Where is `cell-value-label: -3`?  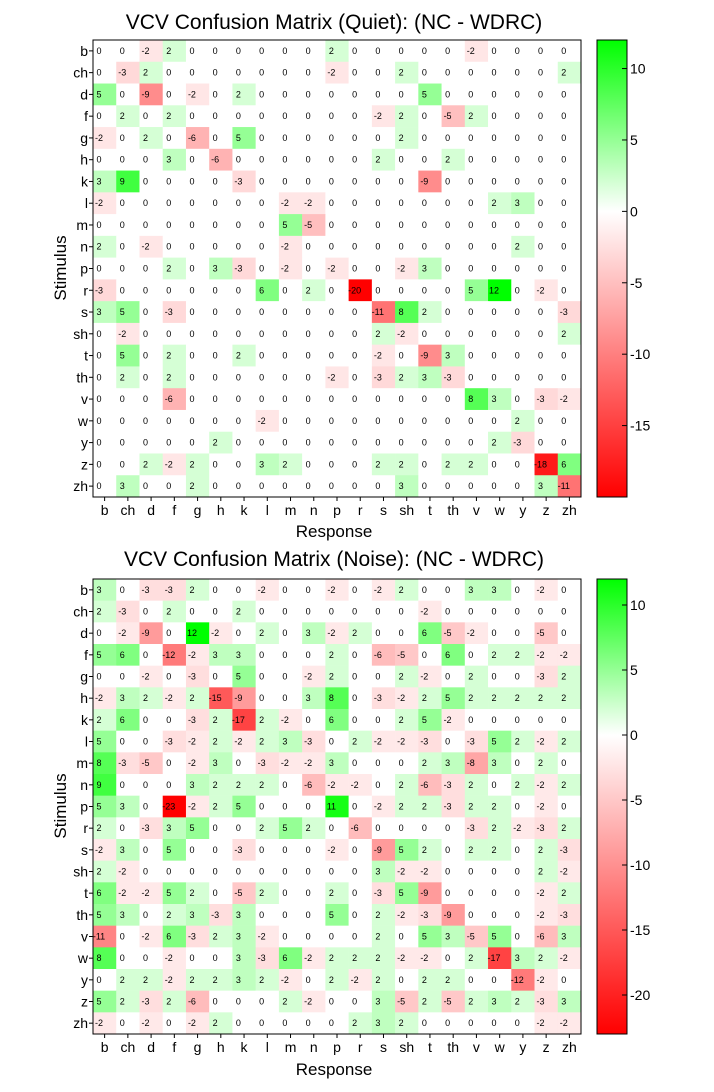
cell-value-label: -3 is located at coordinates (262, 763).